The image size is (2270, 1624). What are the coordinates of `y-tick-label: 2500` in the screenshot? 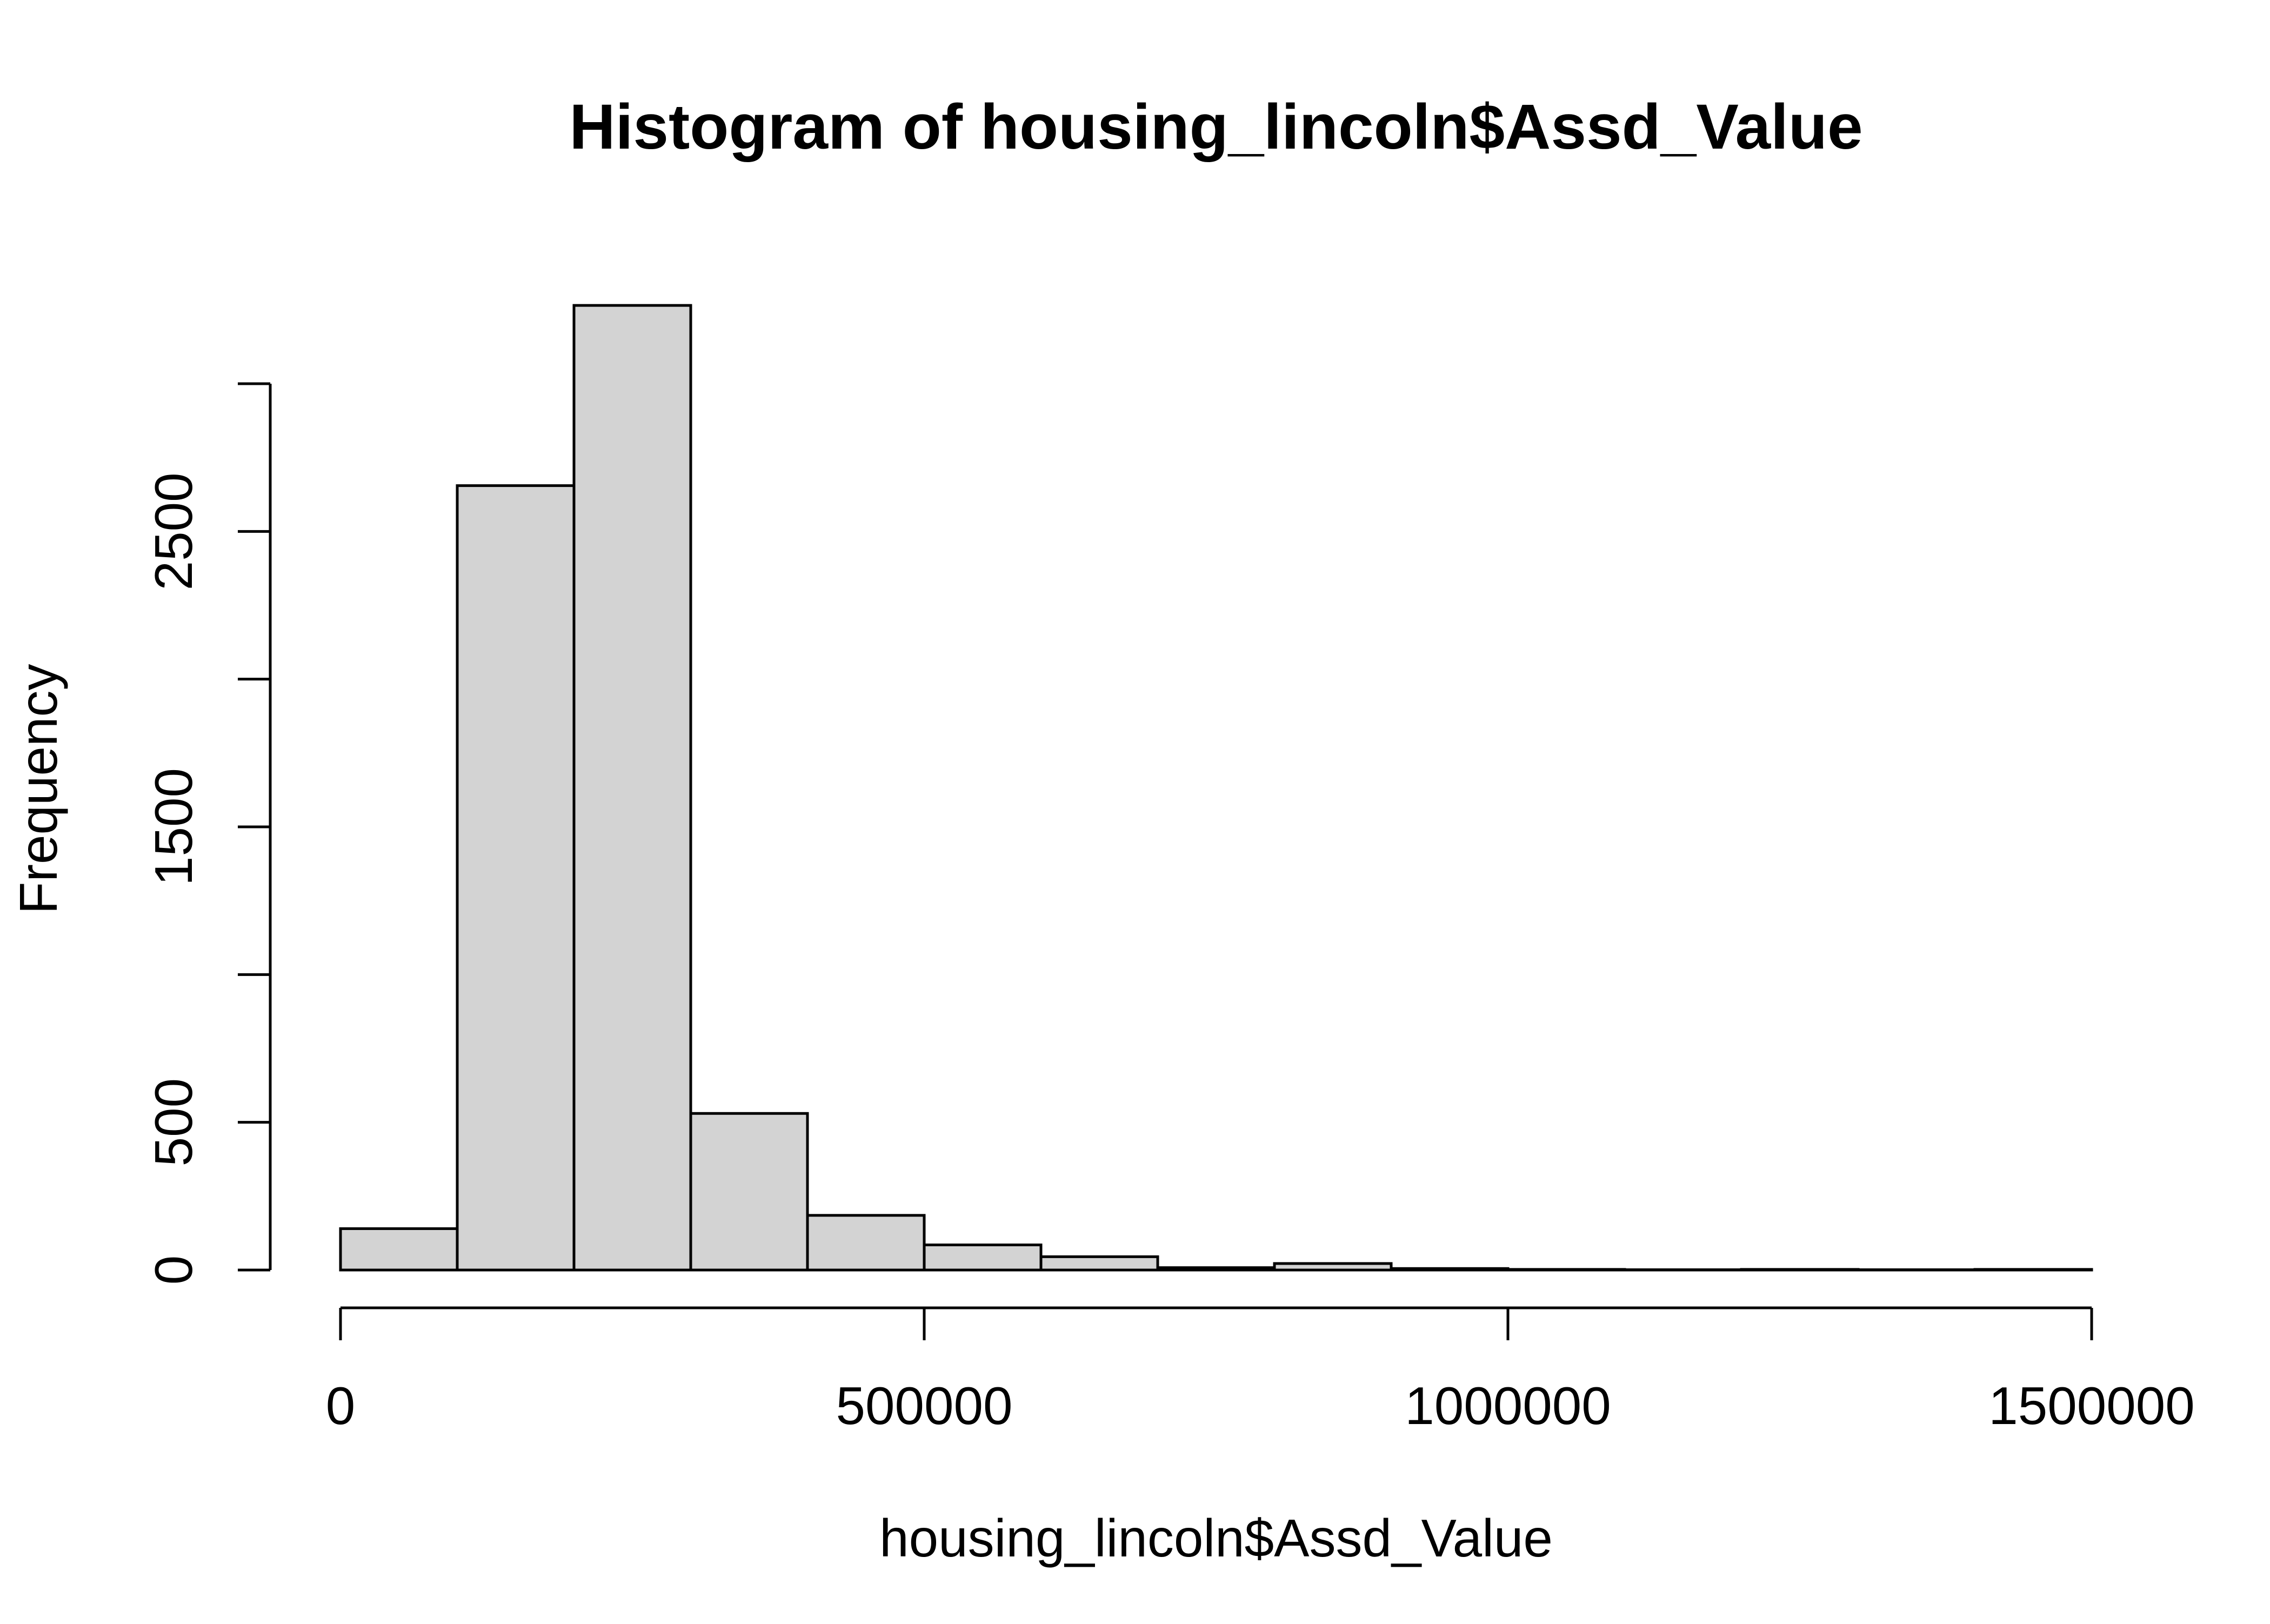 It's located at (173, 531).